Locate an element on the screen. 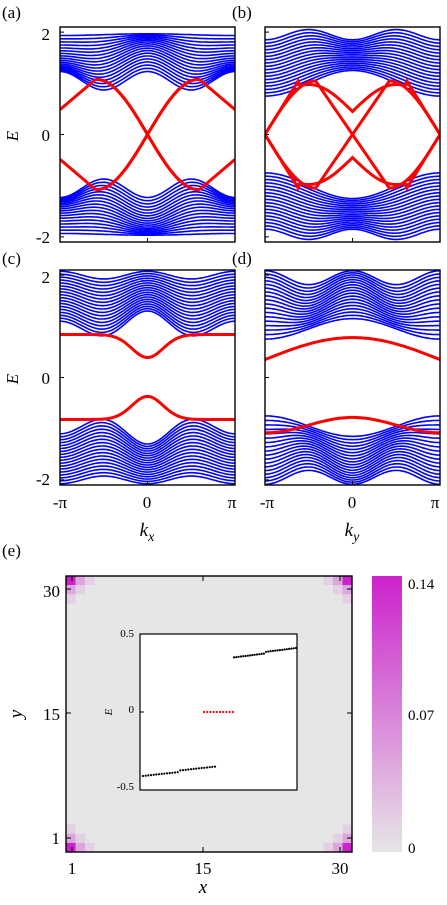 The height and width of the screenshot is (905, 447). panel-label-a: (a) is located at coordinates (11, 12).